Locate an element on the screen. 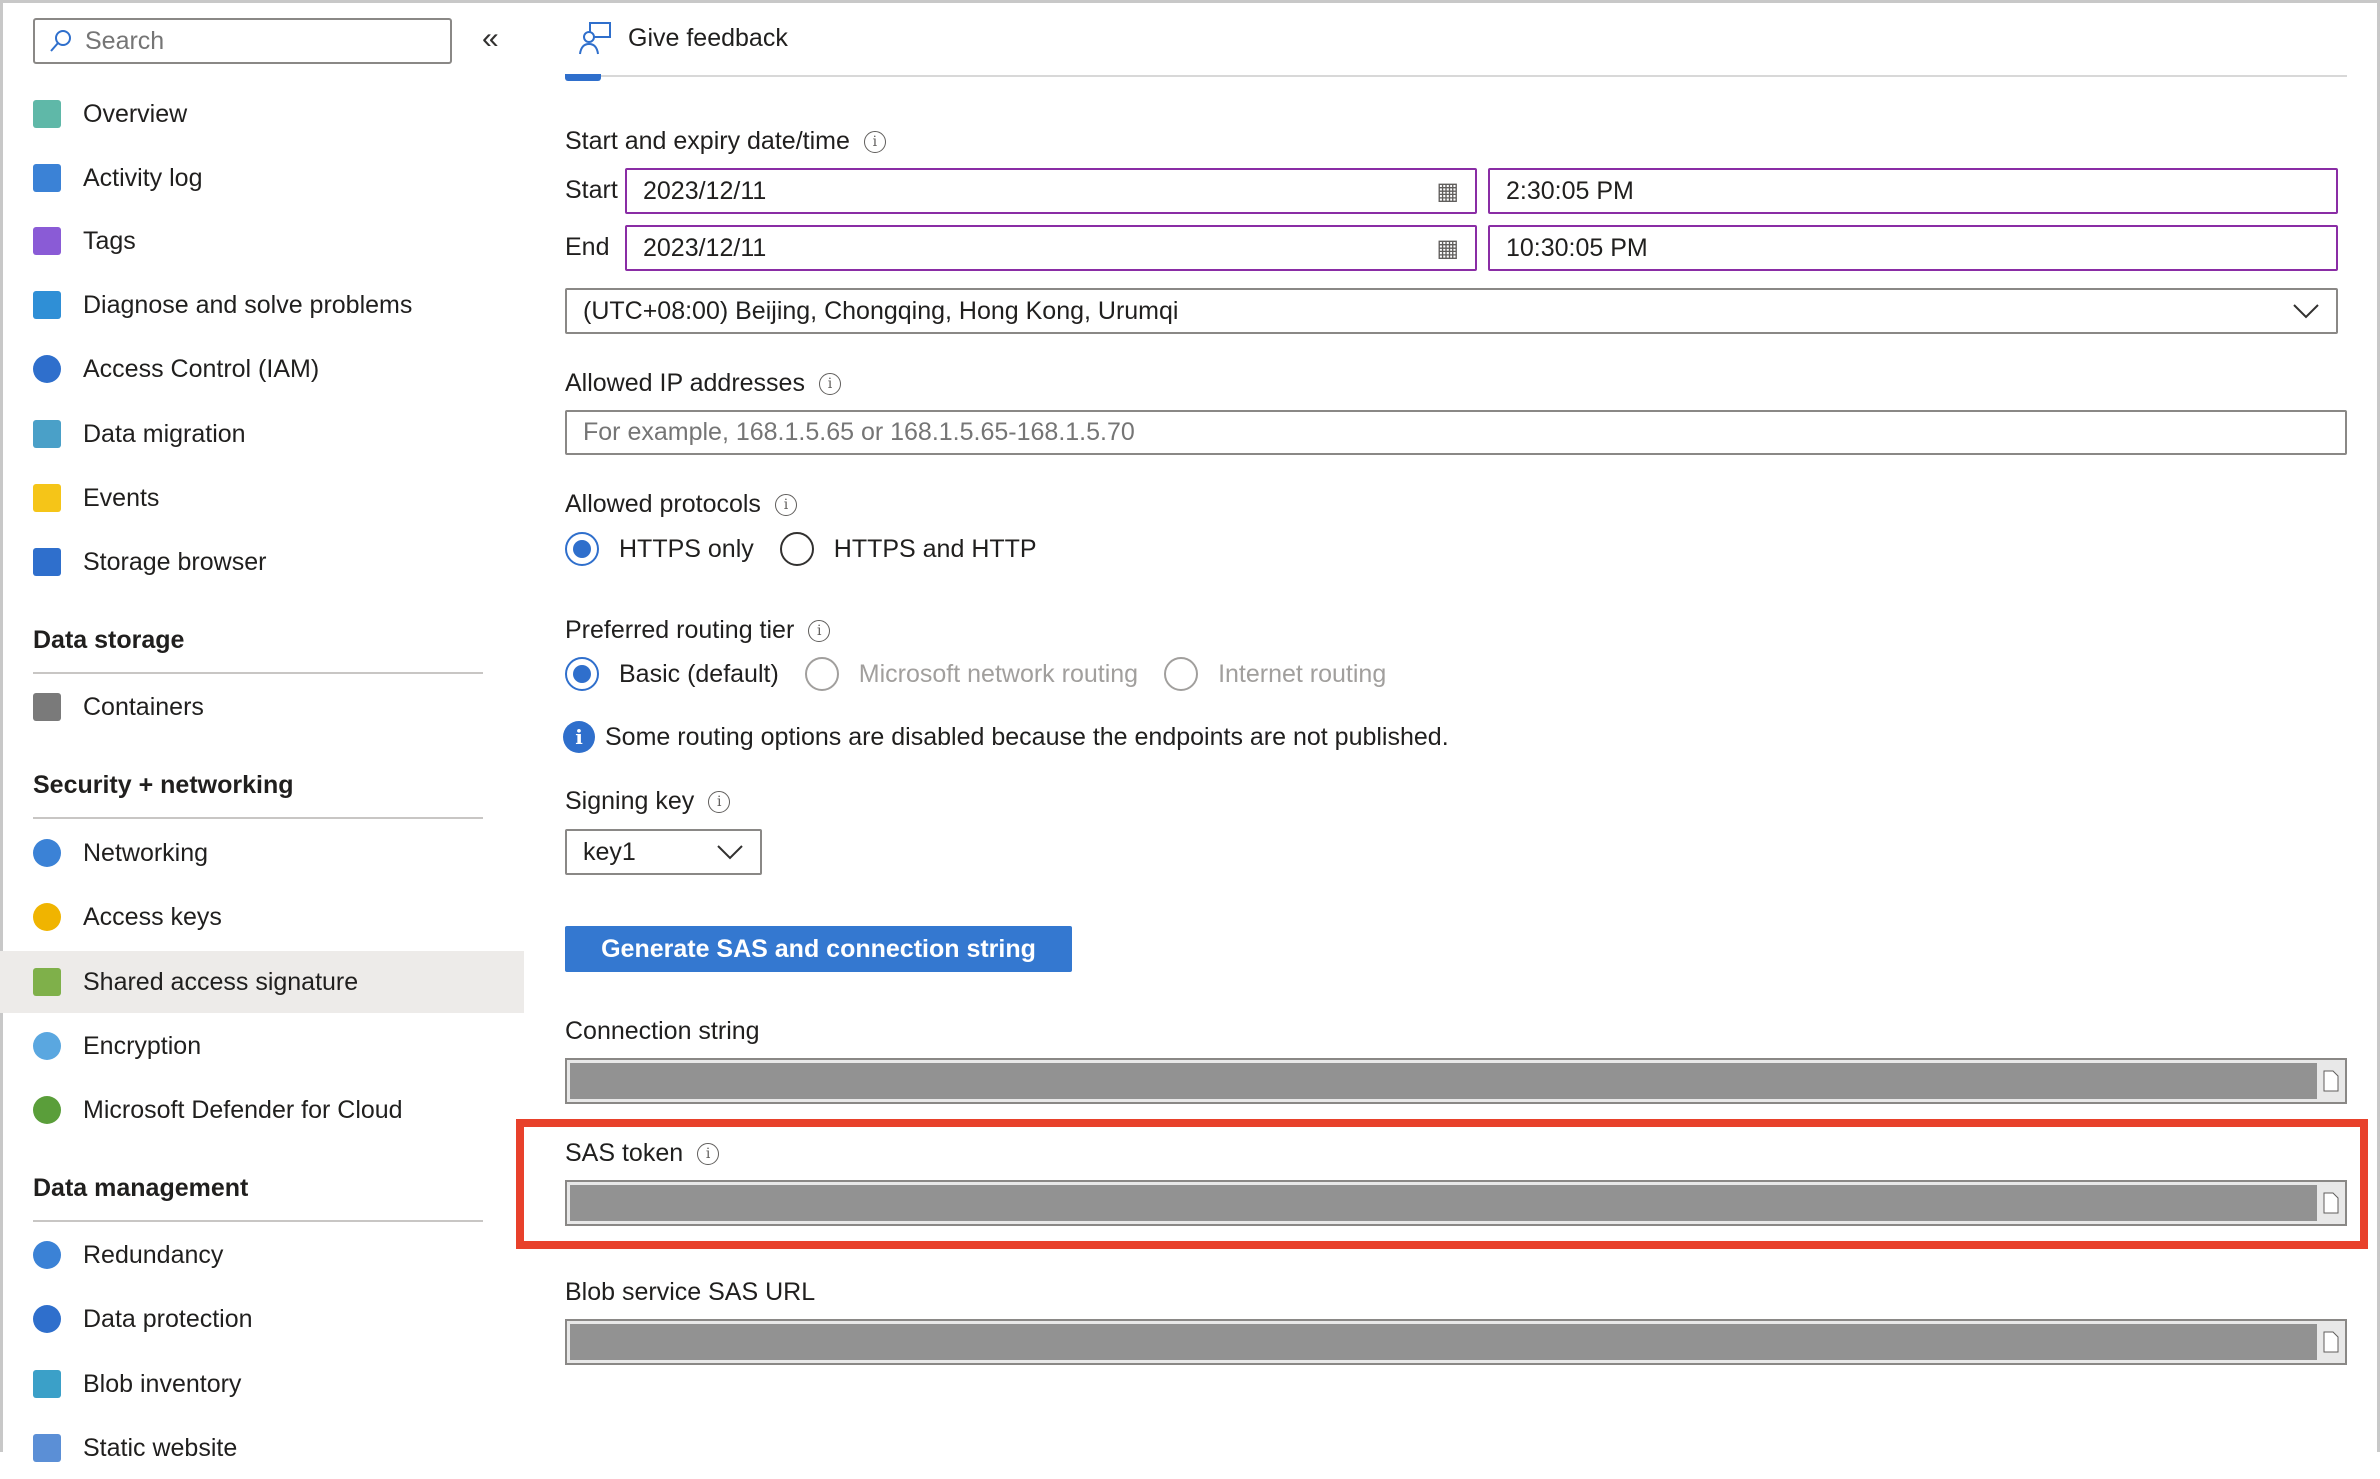  globe-icon is located at coordinates (47, 1255).